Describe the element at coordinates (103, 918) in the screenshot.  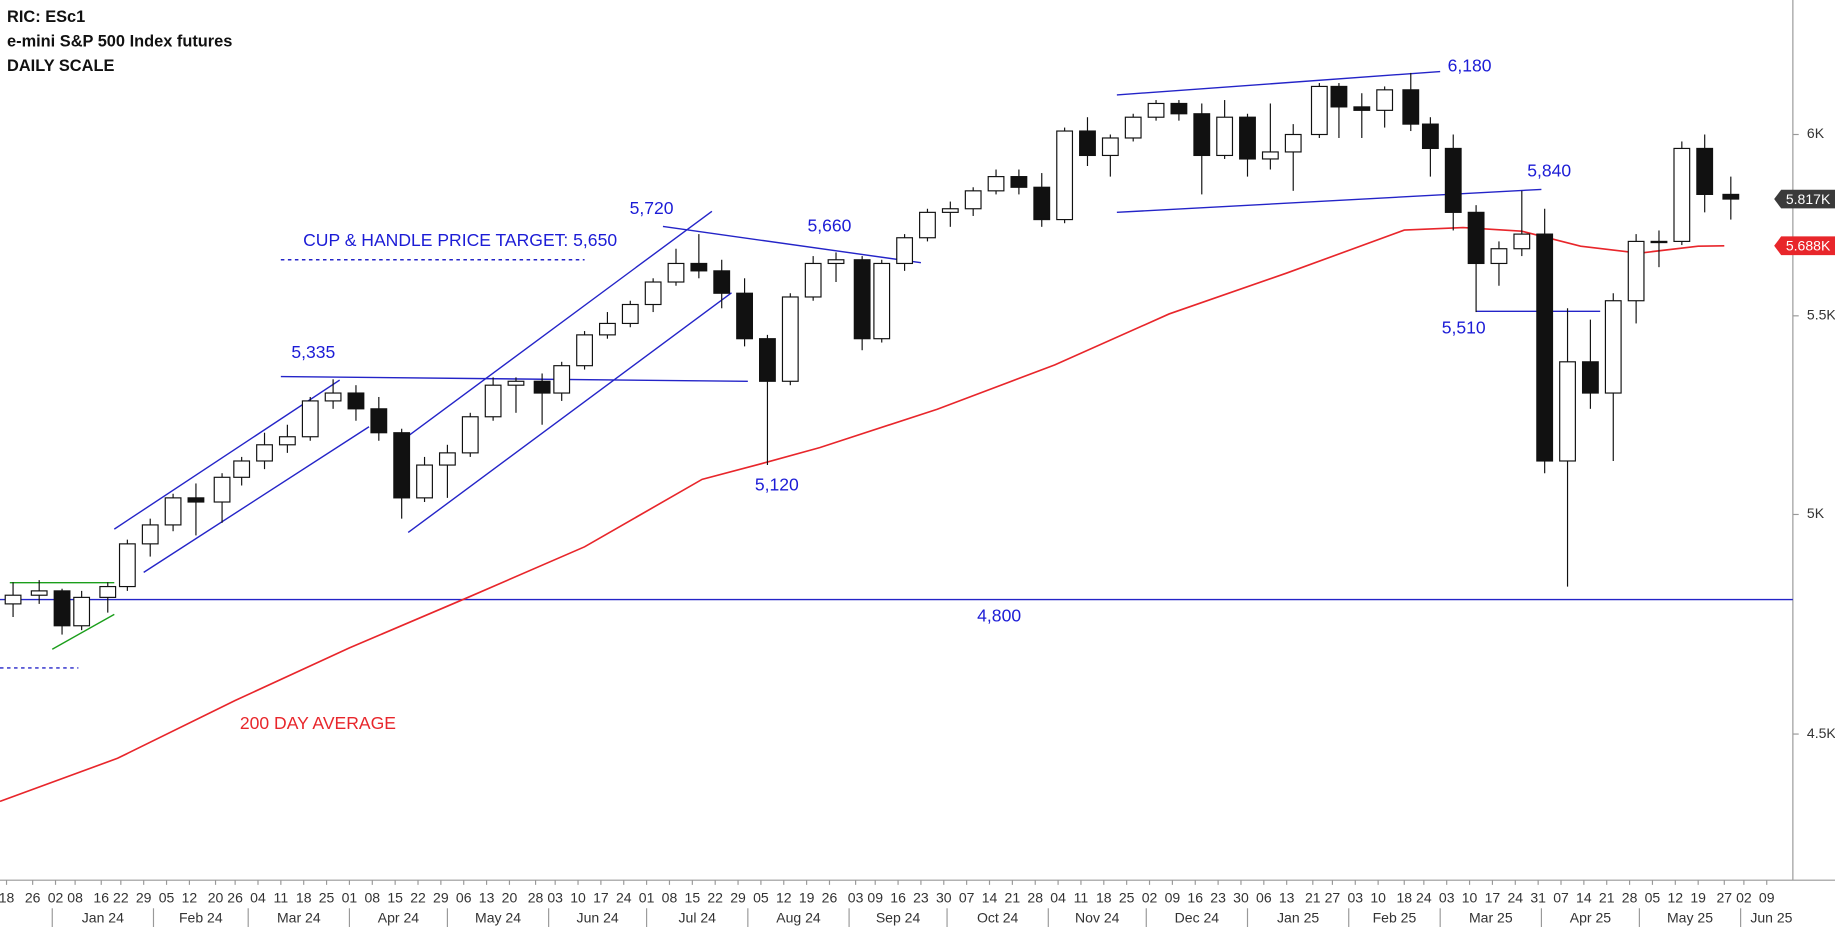
I see `month-label: Jan 24` at that location.